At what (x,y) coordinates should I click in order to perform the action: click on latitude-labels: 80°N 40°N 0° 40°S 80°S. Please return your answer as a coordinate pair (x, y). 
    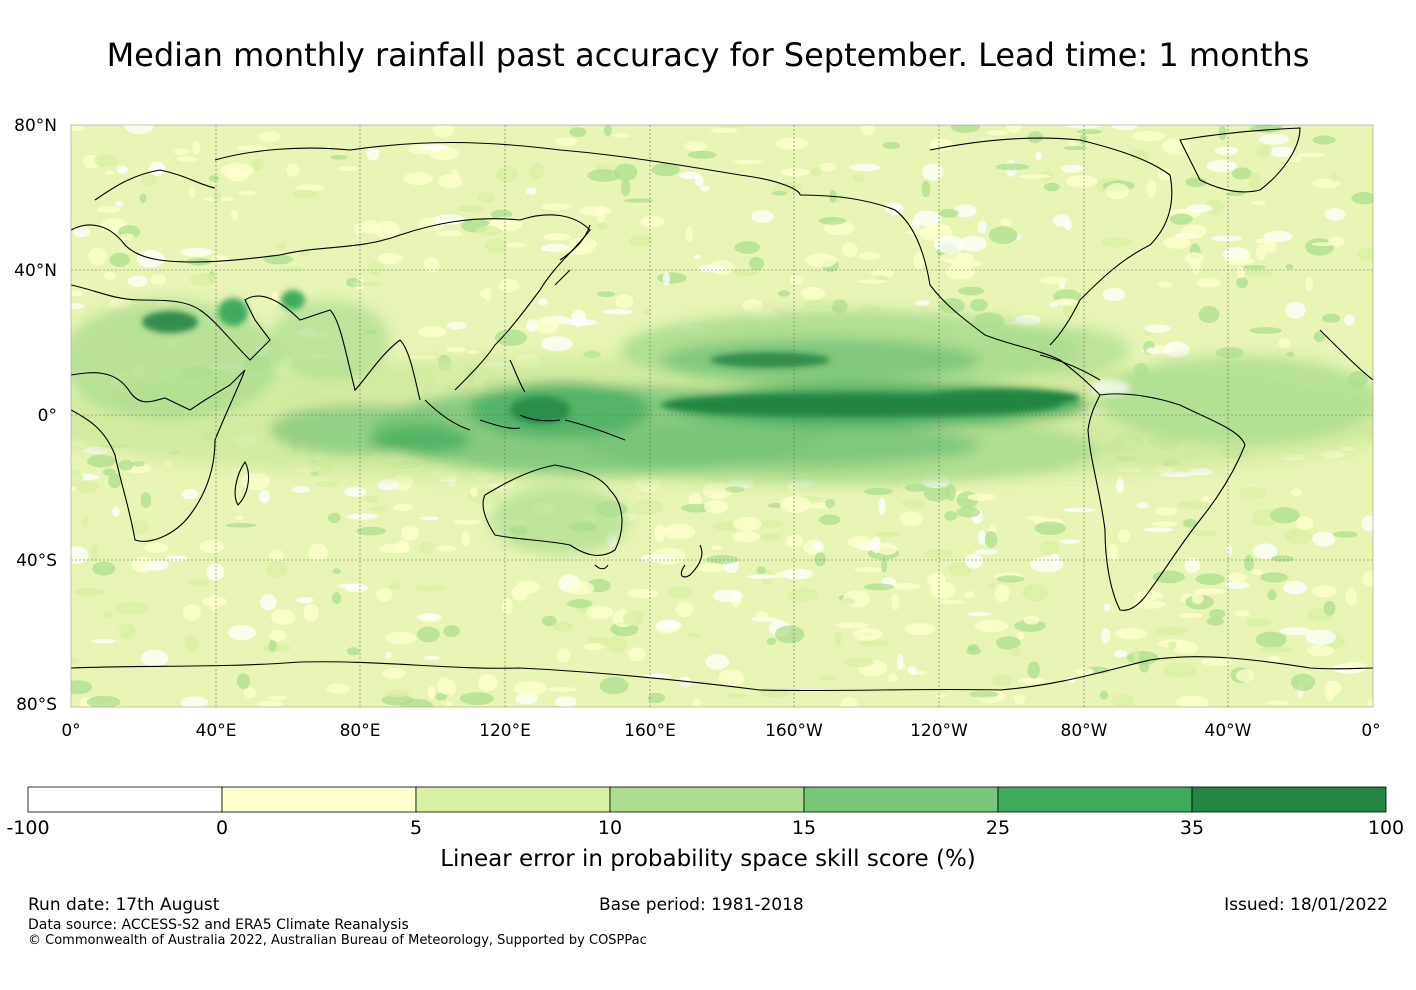
    Looking at the image, I should click on (35, 415).